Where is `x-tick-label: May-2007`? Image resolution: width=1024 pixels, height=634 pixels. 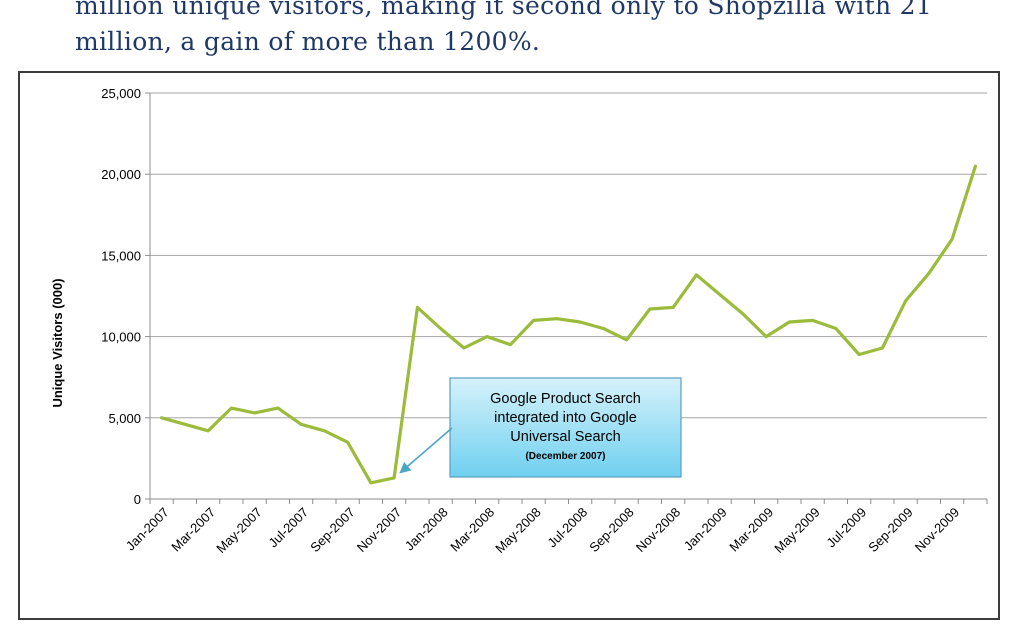
x-tick-label: May-2007 is located at coordinates (238, 530).